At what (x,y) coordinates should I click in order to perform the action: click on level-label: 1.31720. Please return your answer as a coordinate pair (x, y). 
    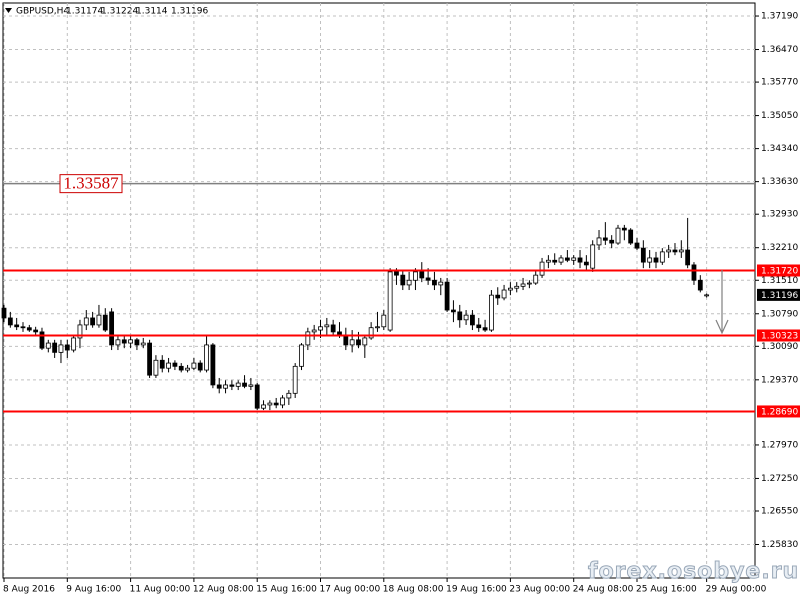
    Looking at the image, I should click on (779, 271).